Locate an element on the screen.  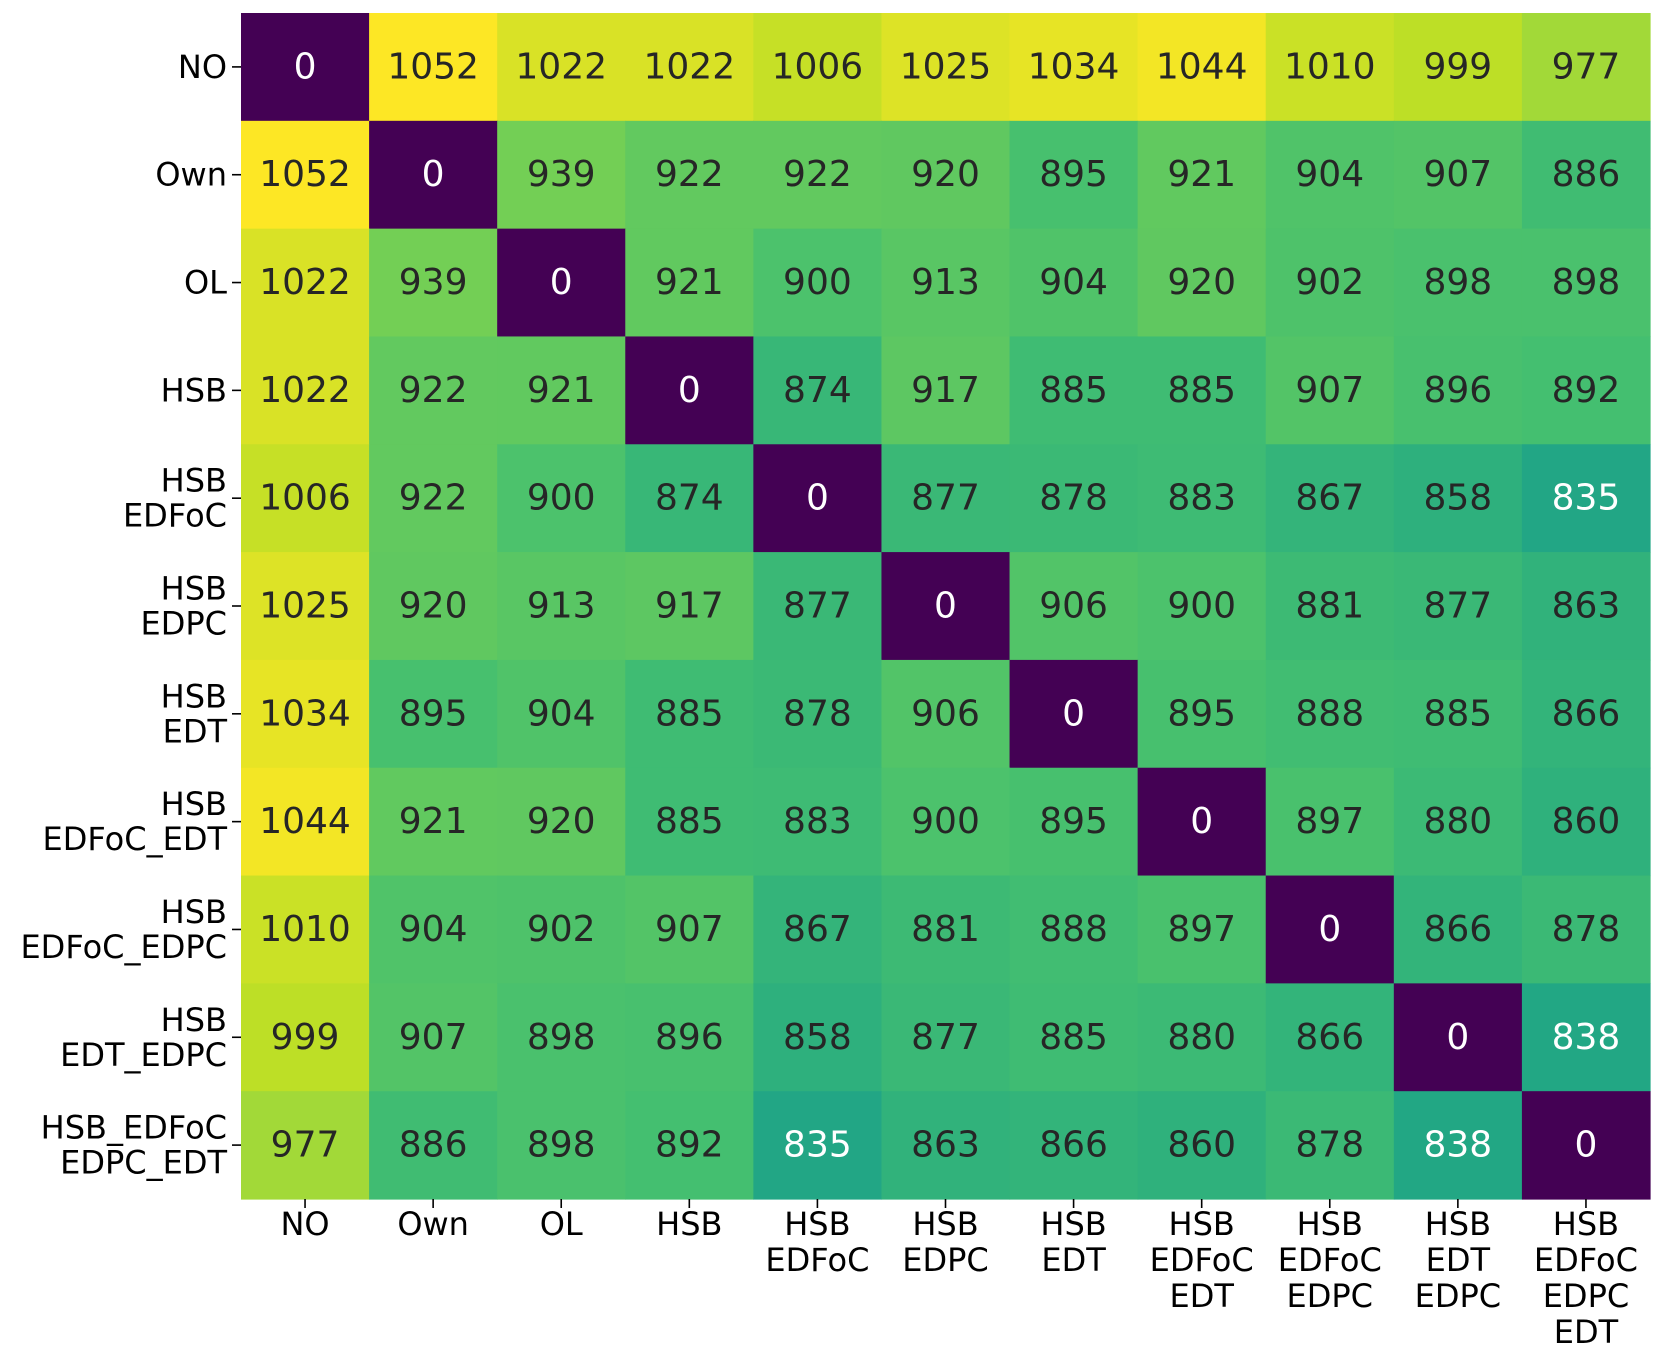
cell-value-r7-c7: 0 is located at coordinates (1201, 821).